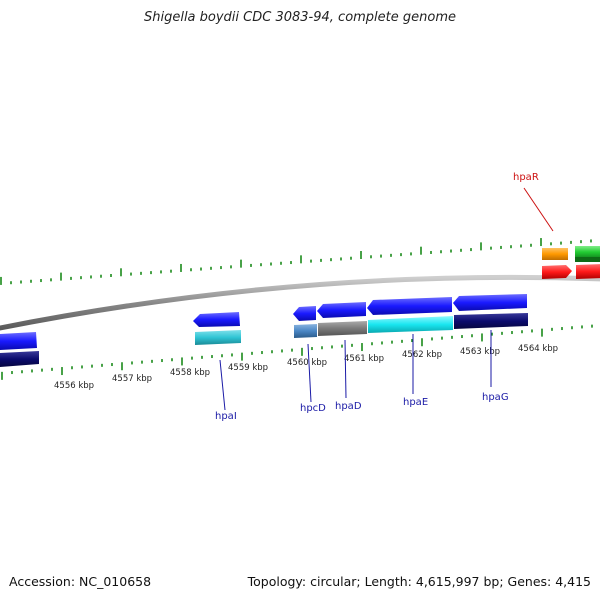  What do you see at coordinates (480, 352) in the screenshot?
I see `scale-tick-label: 4563 kbp` at bounding box center [480, 352].